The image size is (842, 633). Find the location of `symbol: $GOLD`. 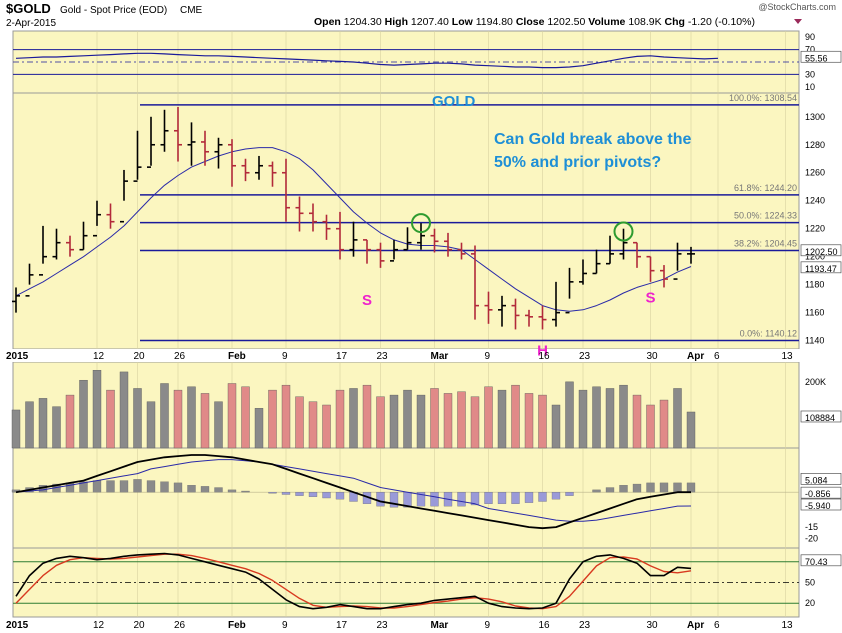

symbol: $GOLD is located at coordinates (28, 8).